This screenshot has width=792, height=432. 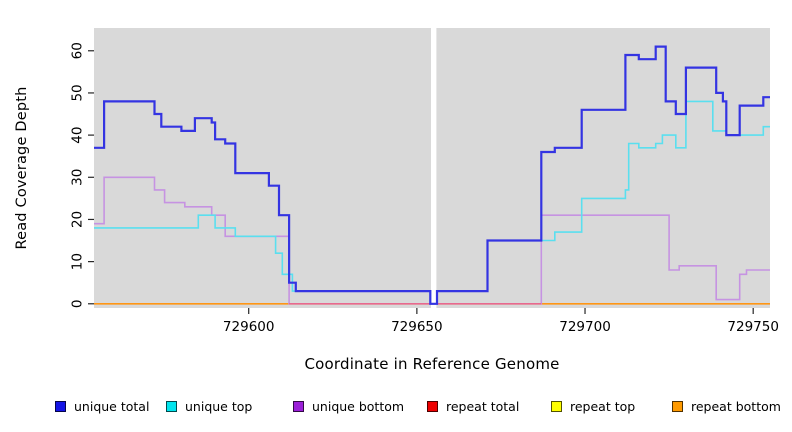 What do you see at coordinates (432, 364) in the screenshot?
I see `x-axis-title: Coordinate in Reference Genome` at bounding box center [432, 364].